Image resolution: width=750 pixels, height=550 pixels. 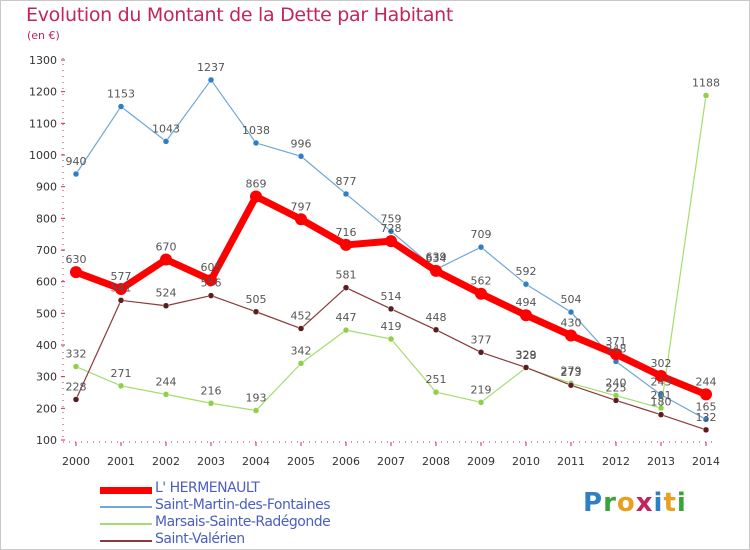 What do you see at coordinates (526, 461) in the screenshot?
I see `x-tick-label: 2010` at bounding box center [526, 461].